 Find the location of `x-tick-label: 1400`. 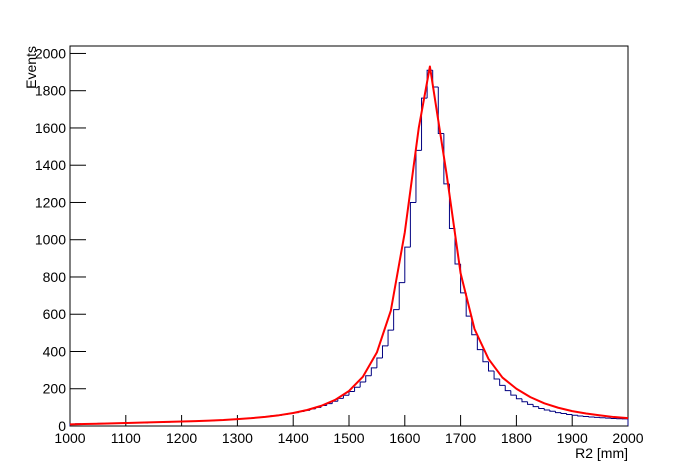

x-tick-label: 1400 is located at coordinates (293, 438).